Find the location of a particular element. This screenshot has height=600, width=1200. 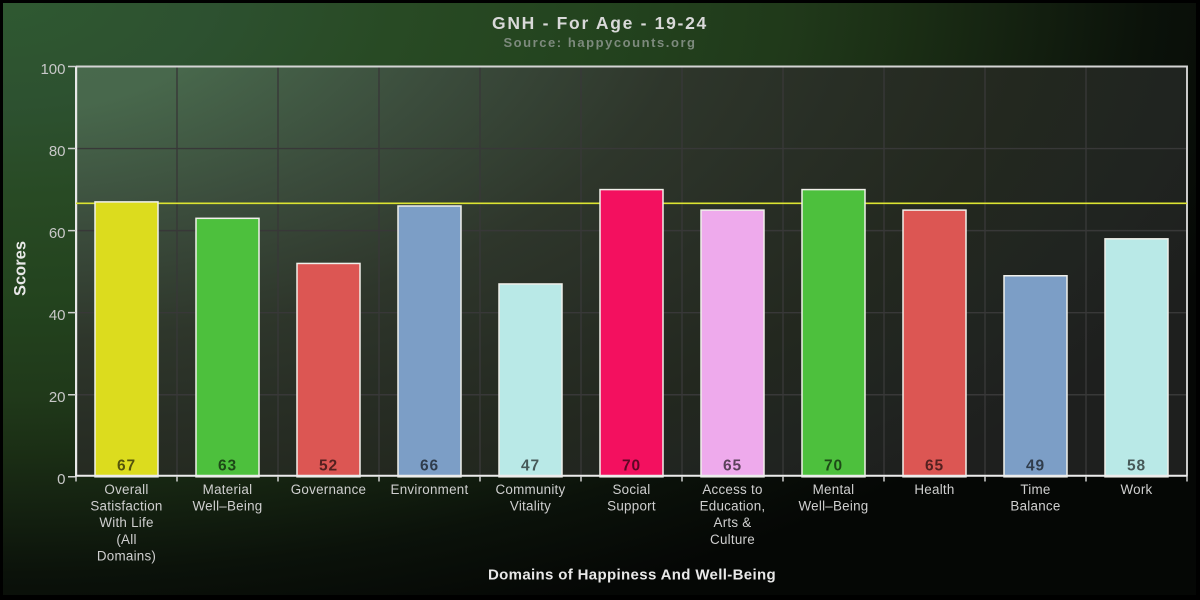

svg-text: Education, is located at coordinates (733, 506).